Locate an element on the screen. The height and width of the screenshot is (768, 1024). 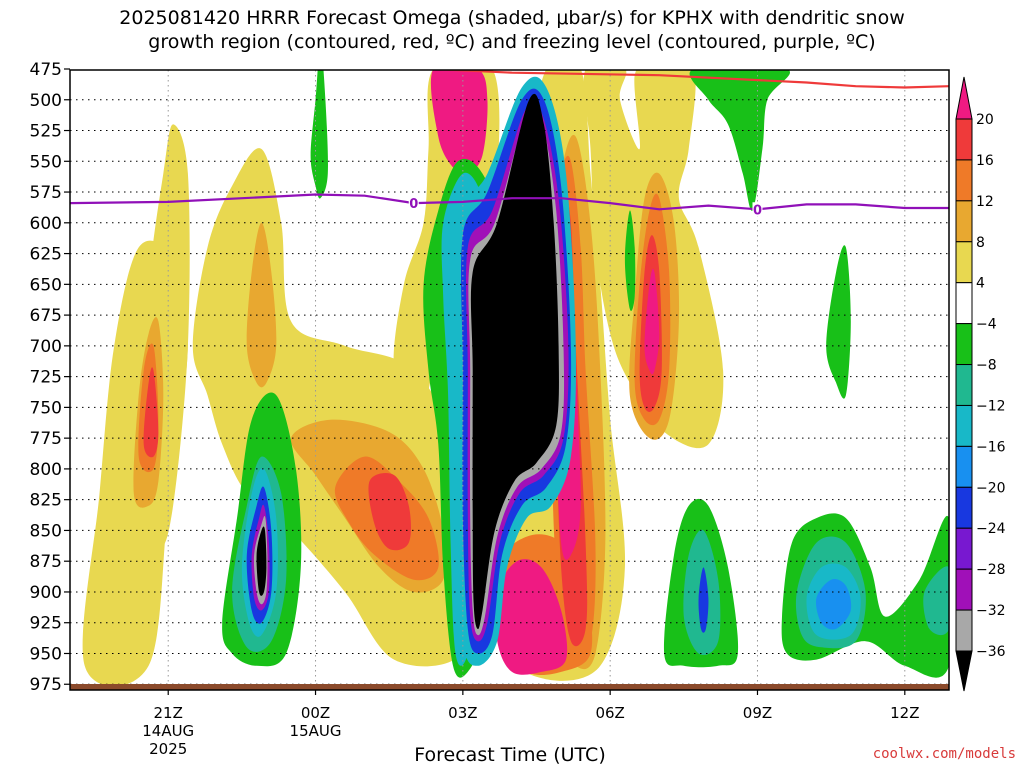
y-tick-label-750: 750 is located at coordinates (46, 408).